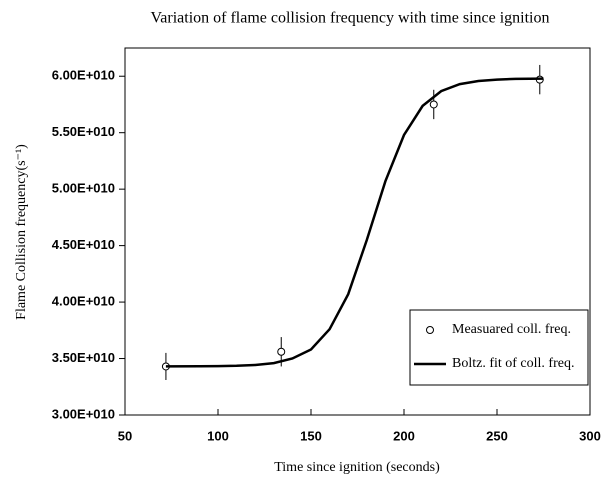  What do you see at coordinates (357, 467) in the screenshot?
I see `x-axis-label: Time since ignition (seconds)` at bounding box center [357, 467].